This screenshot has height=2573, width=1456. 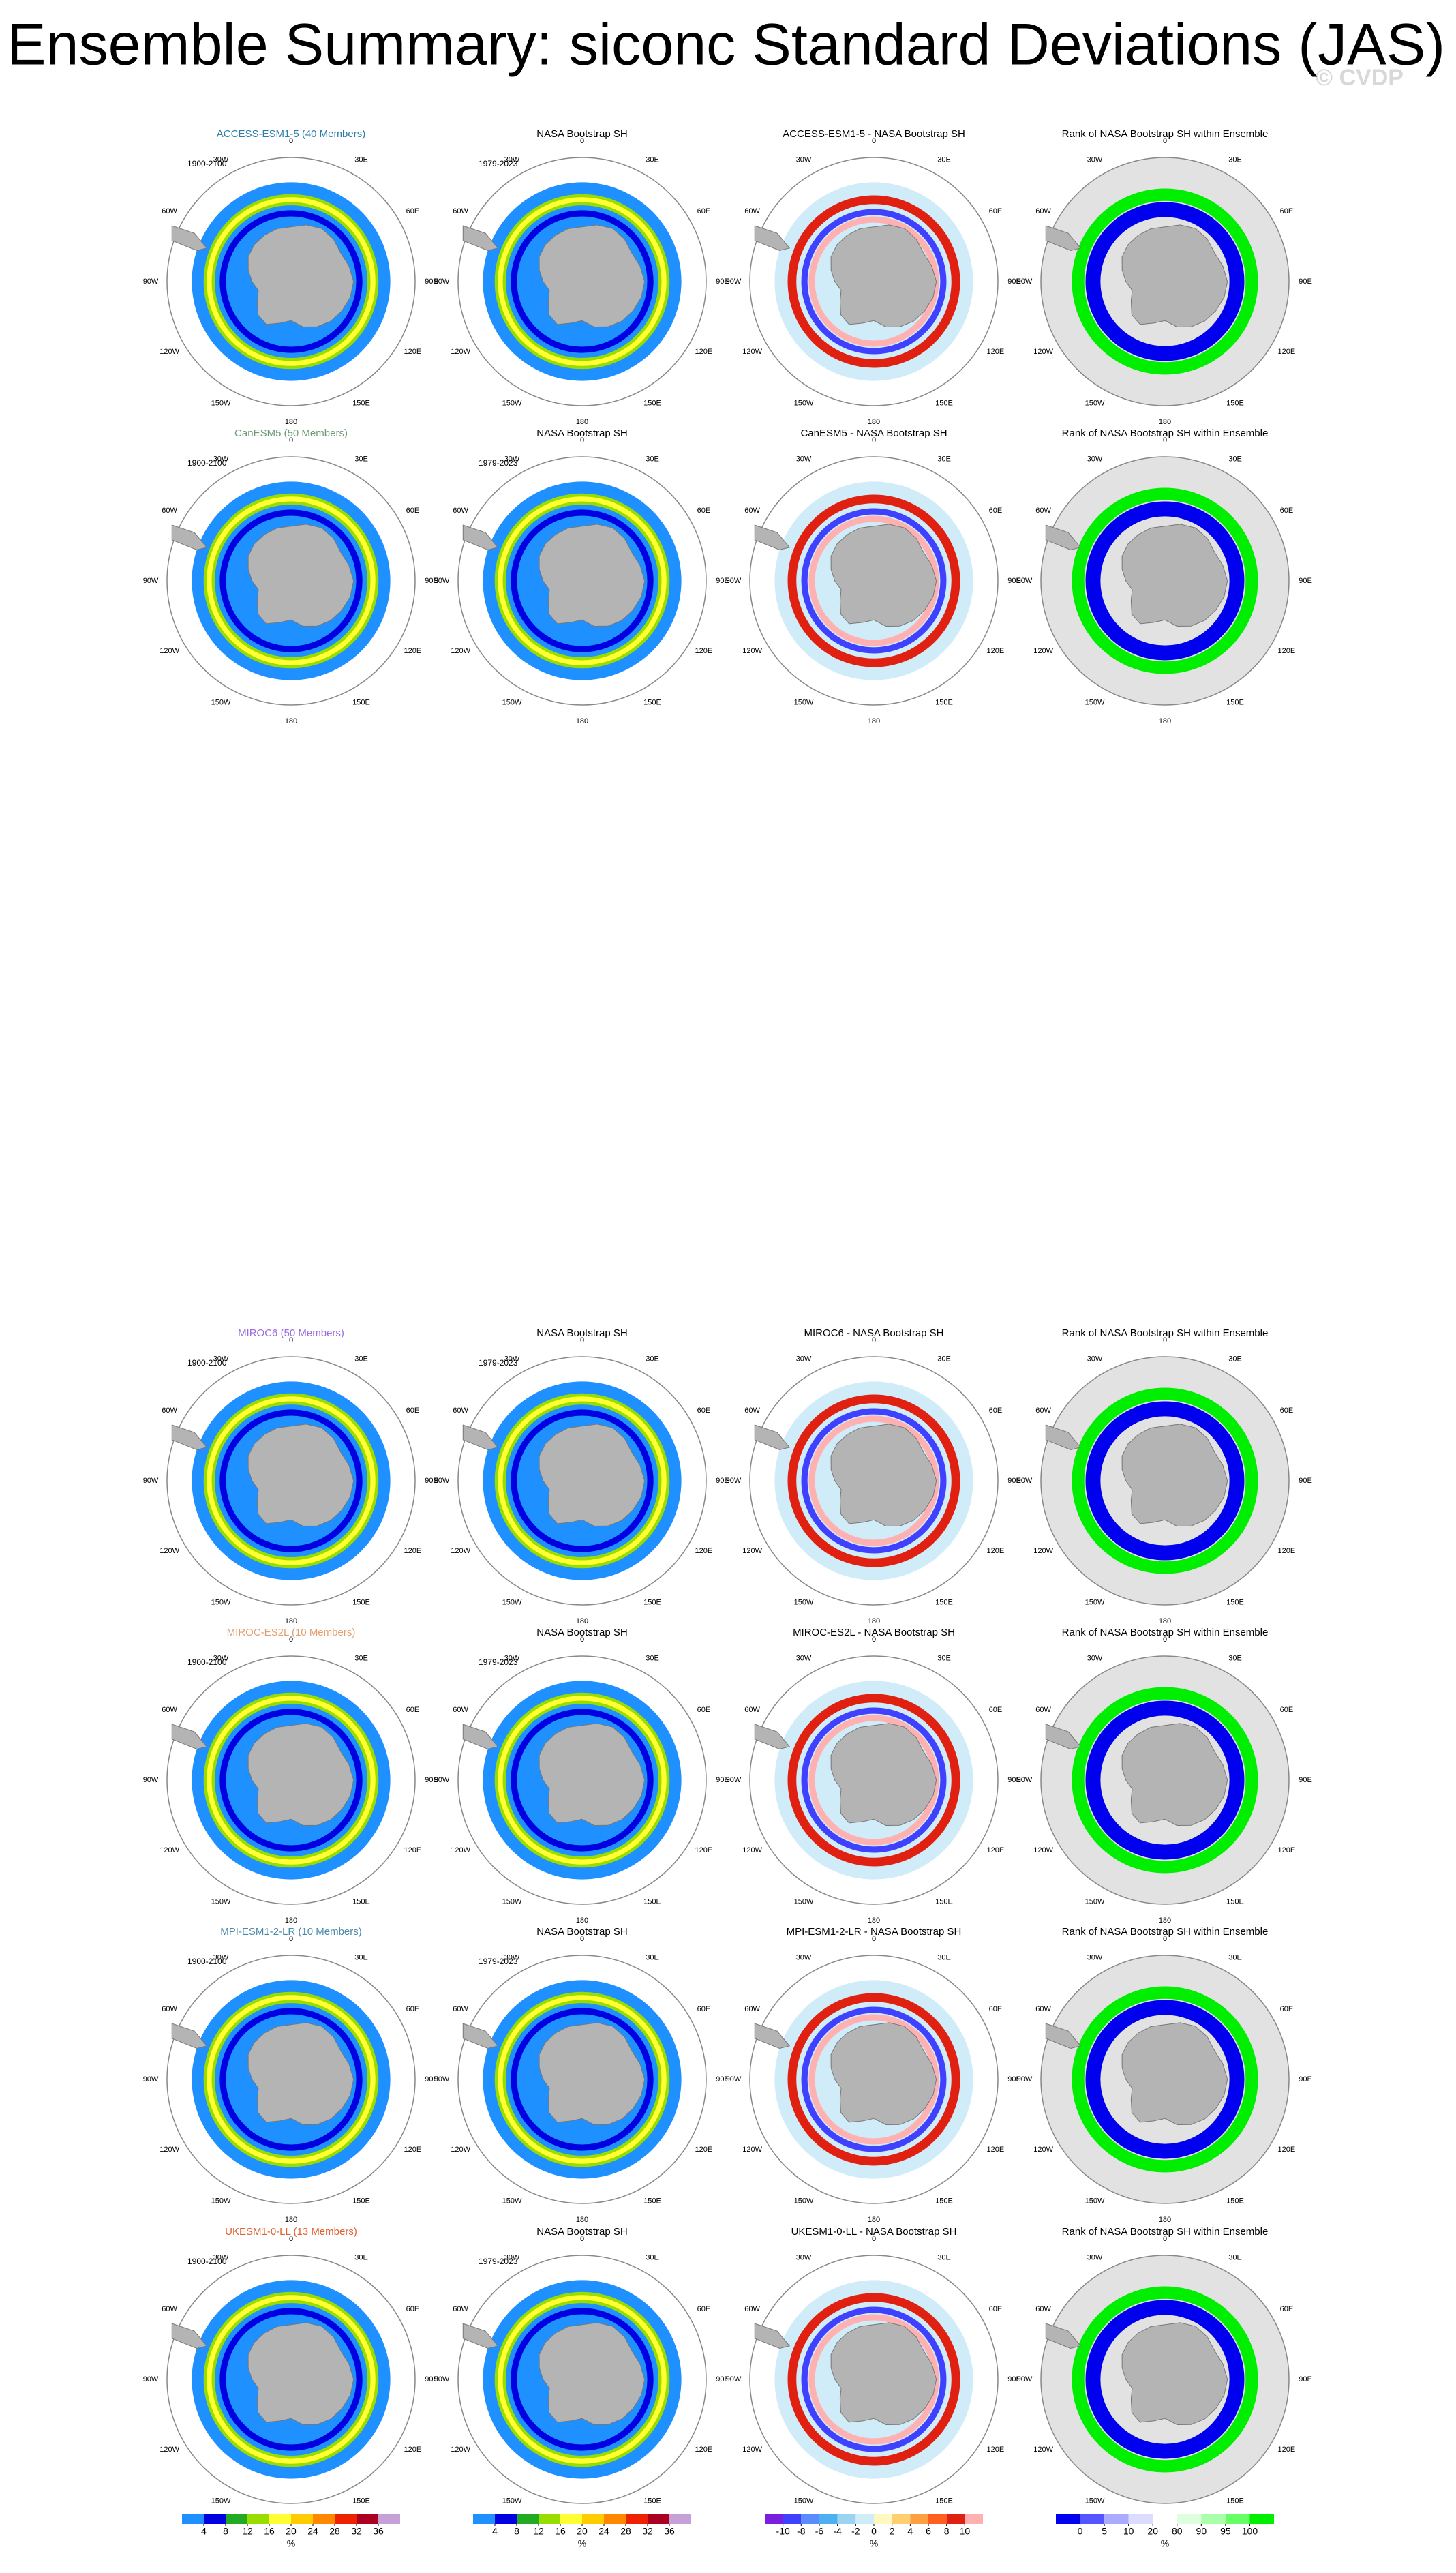 I want to click on colorbar-tick-label: 2, so click(x=892, y=2531).